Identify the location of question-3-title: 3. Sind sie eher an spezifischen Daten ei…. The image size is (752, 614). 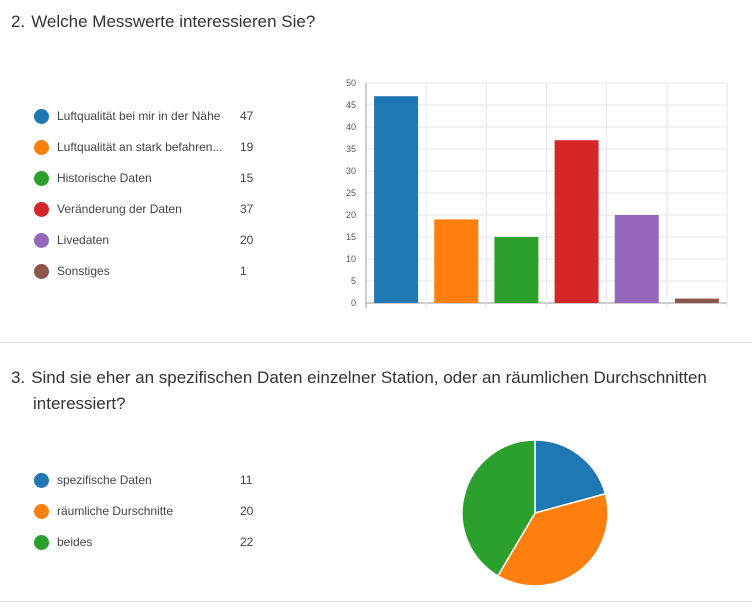
(359, 391).